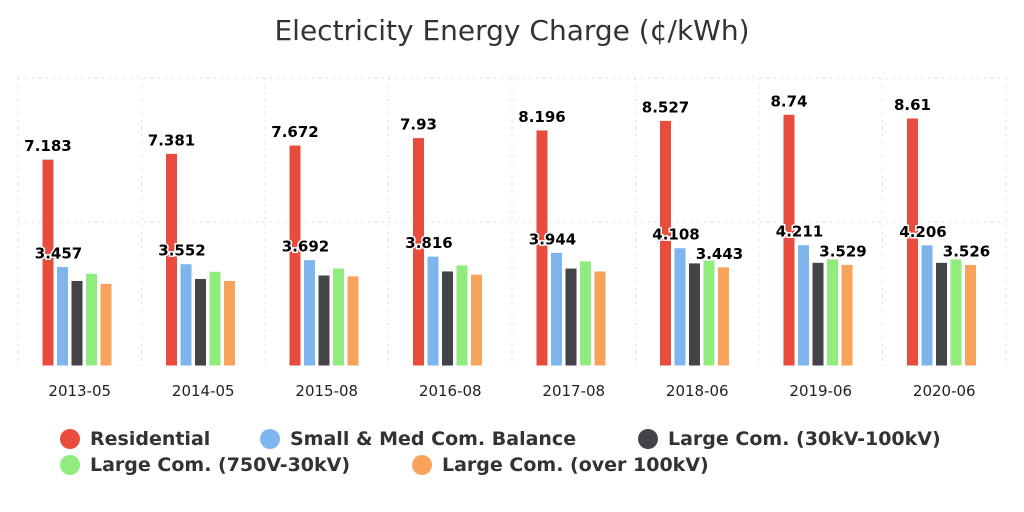 The width and height of the screenshot is (1024, 512). Describe the element at coordinates (675, 235) in the screenshot. I see `data-label: 4.108` at that location.